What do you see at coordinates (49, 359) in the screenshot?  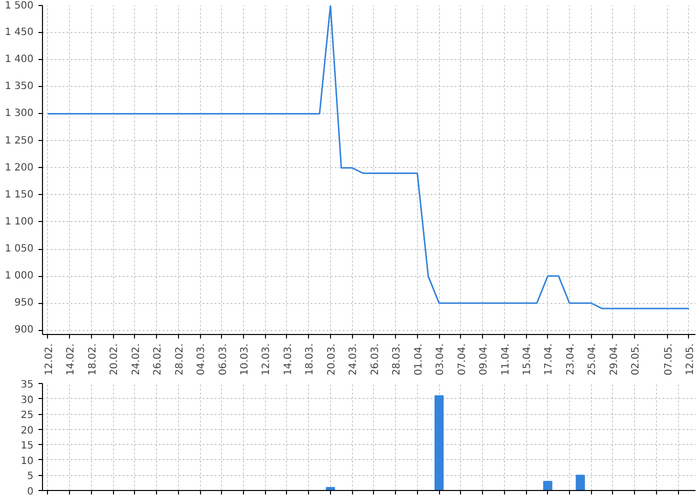 I see `x-tick-label: 12.02.` at bounding box center [49, 359].